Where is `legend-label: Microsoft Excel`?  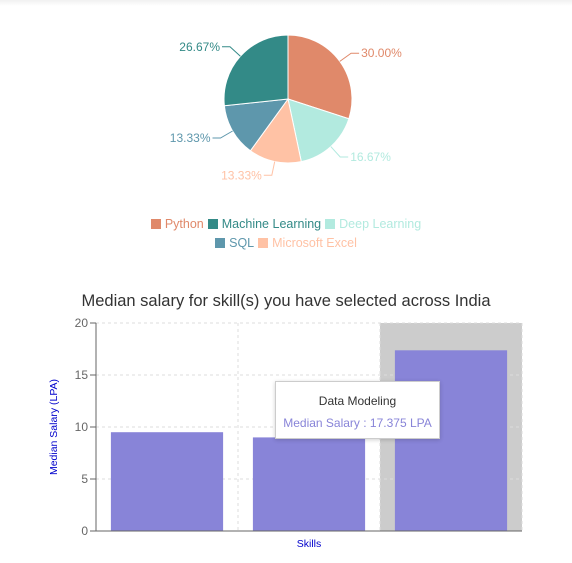
legend-label: Microsoft Excel is located at coordinates (314, 243).